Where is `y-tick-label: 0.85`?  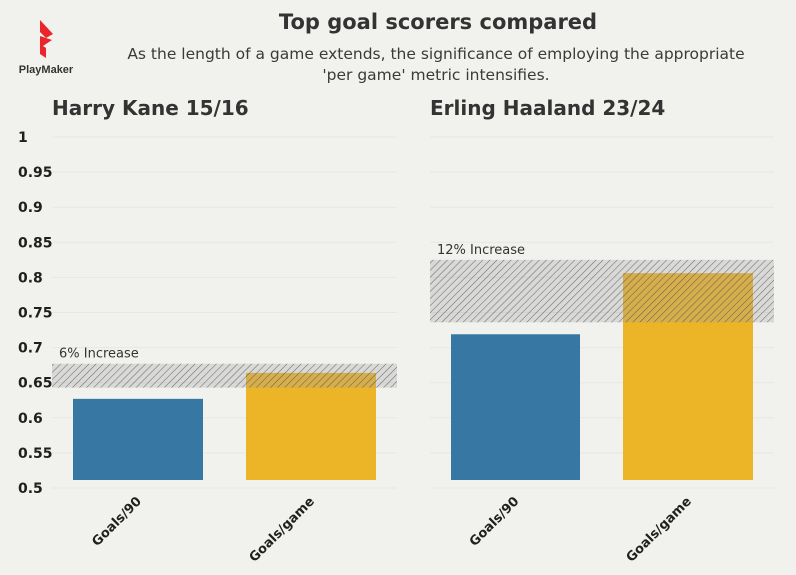
y-tick-label: 0.85 is located at coordinates (35, 243).